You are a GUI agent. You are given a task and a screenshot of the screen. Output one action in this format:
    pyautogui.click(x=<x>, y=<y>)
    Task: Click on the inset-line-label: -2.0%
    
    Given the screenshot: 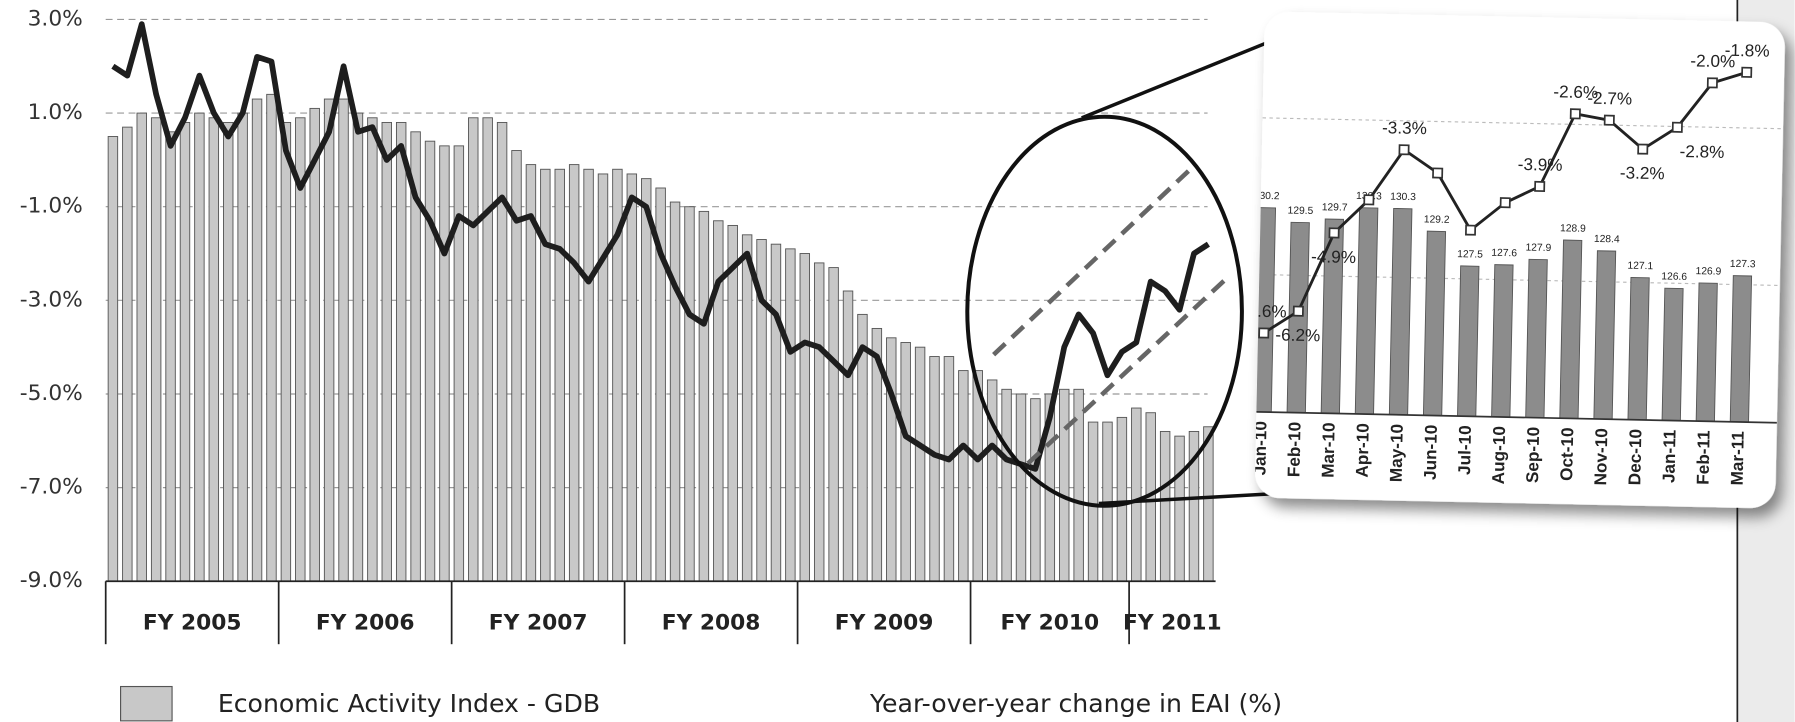 What is the action you would take?
    pyautogui.click(x=1712, y=60)
    